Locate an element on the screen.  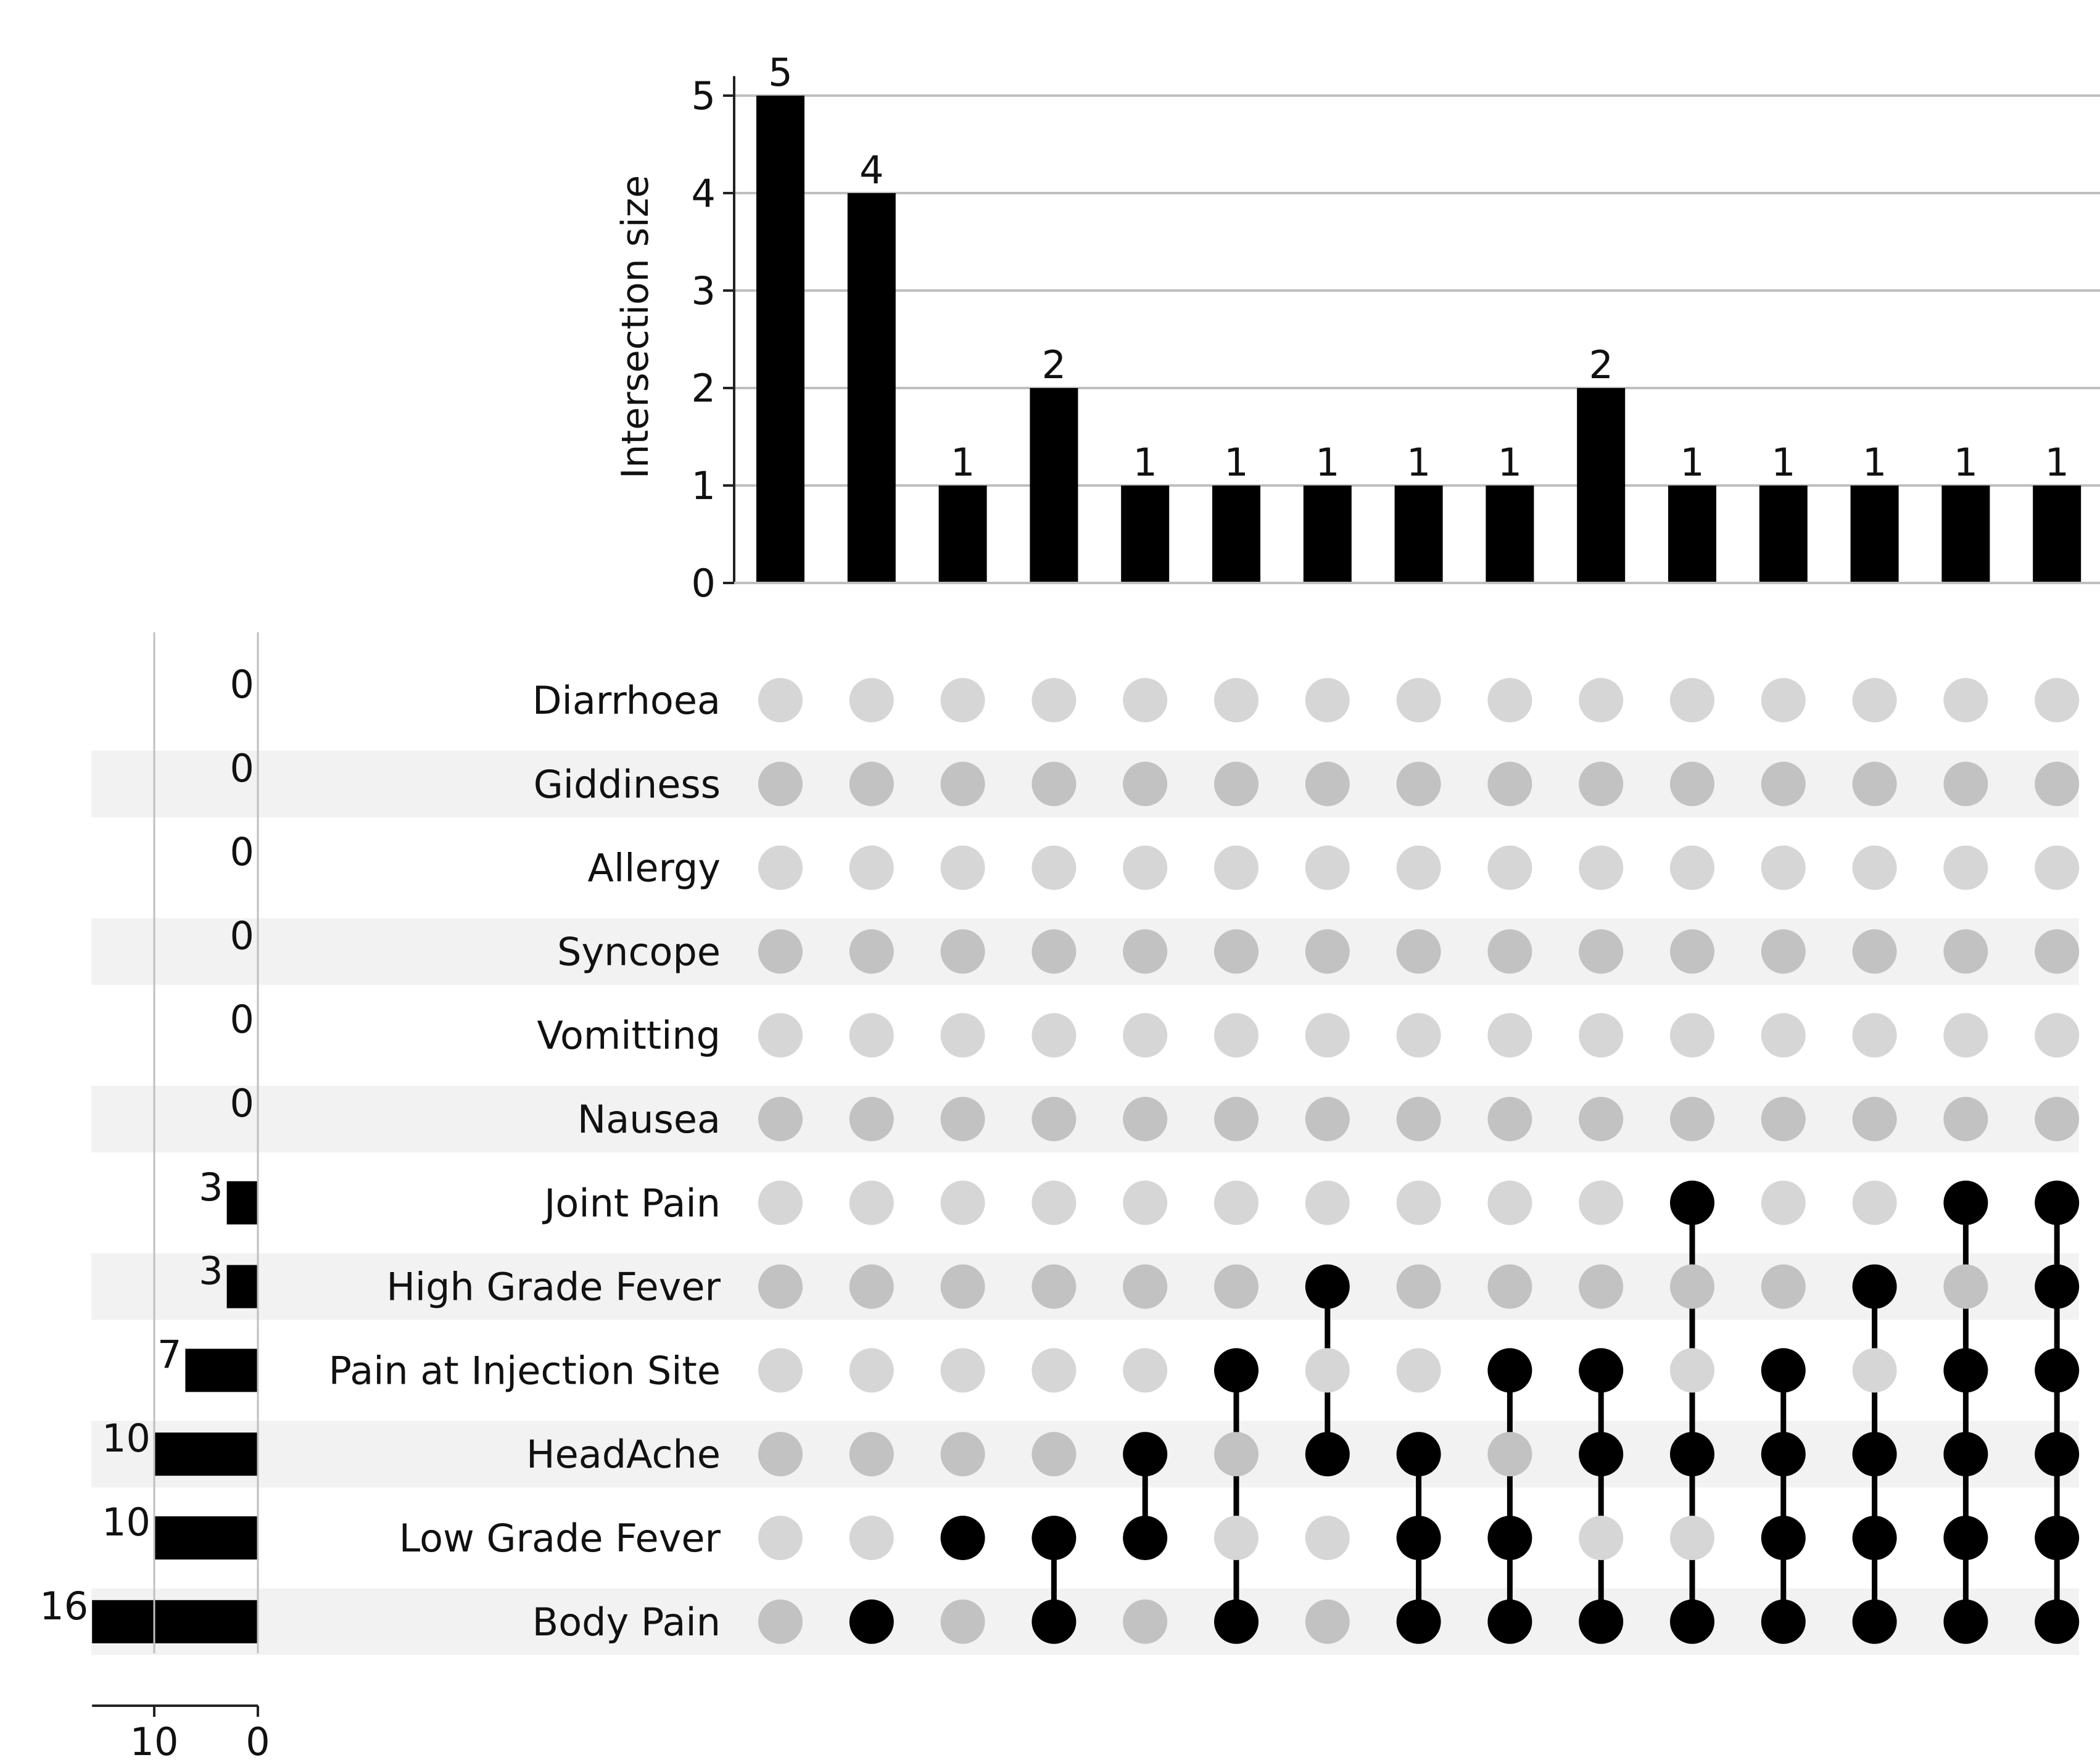
row-stripe is located at coordinates (1085, 951).